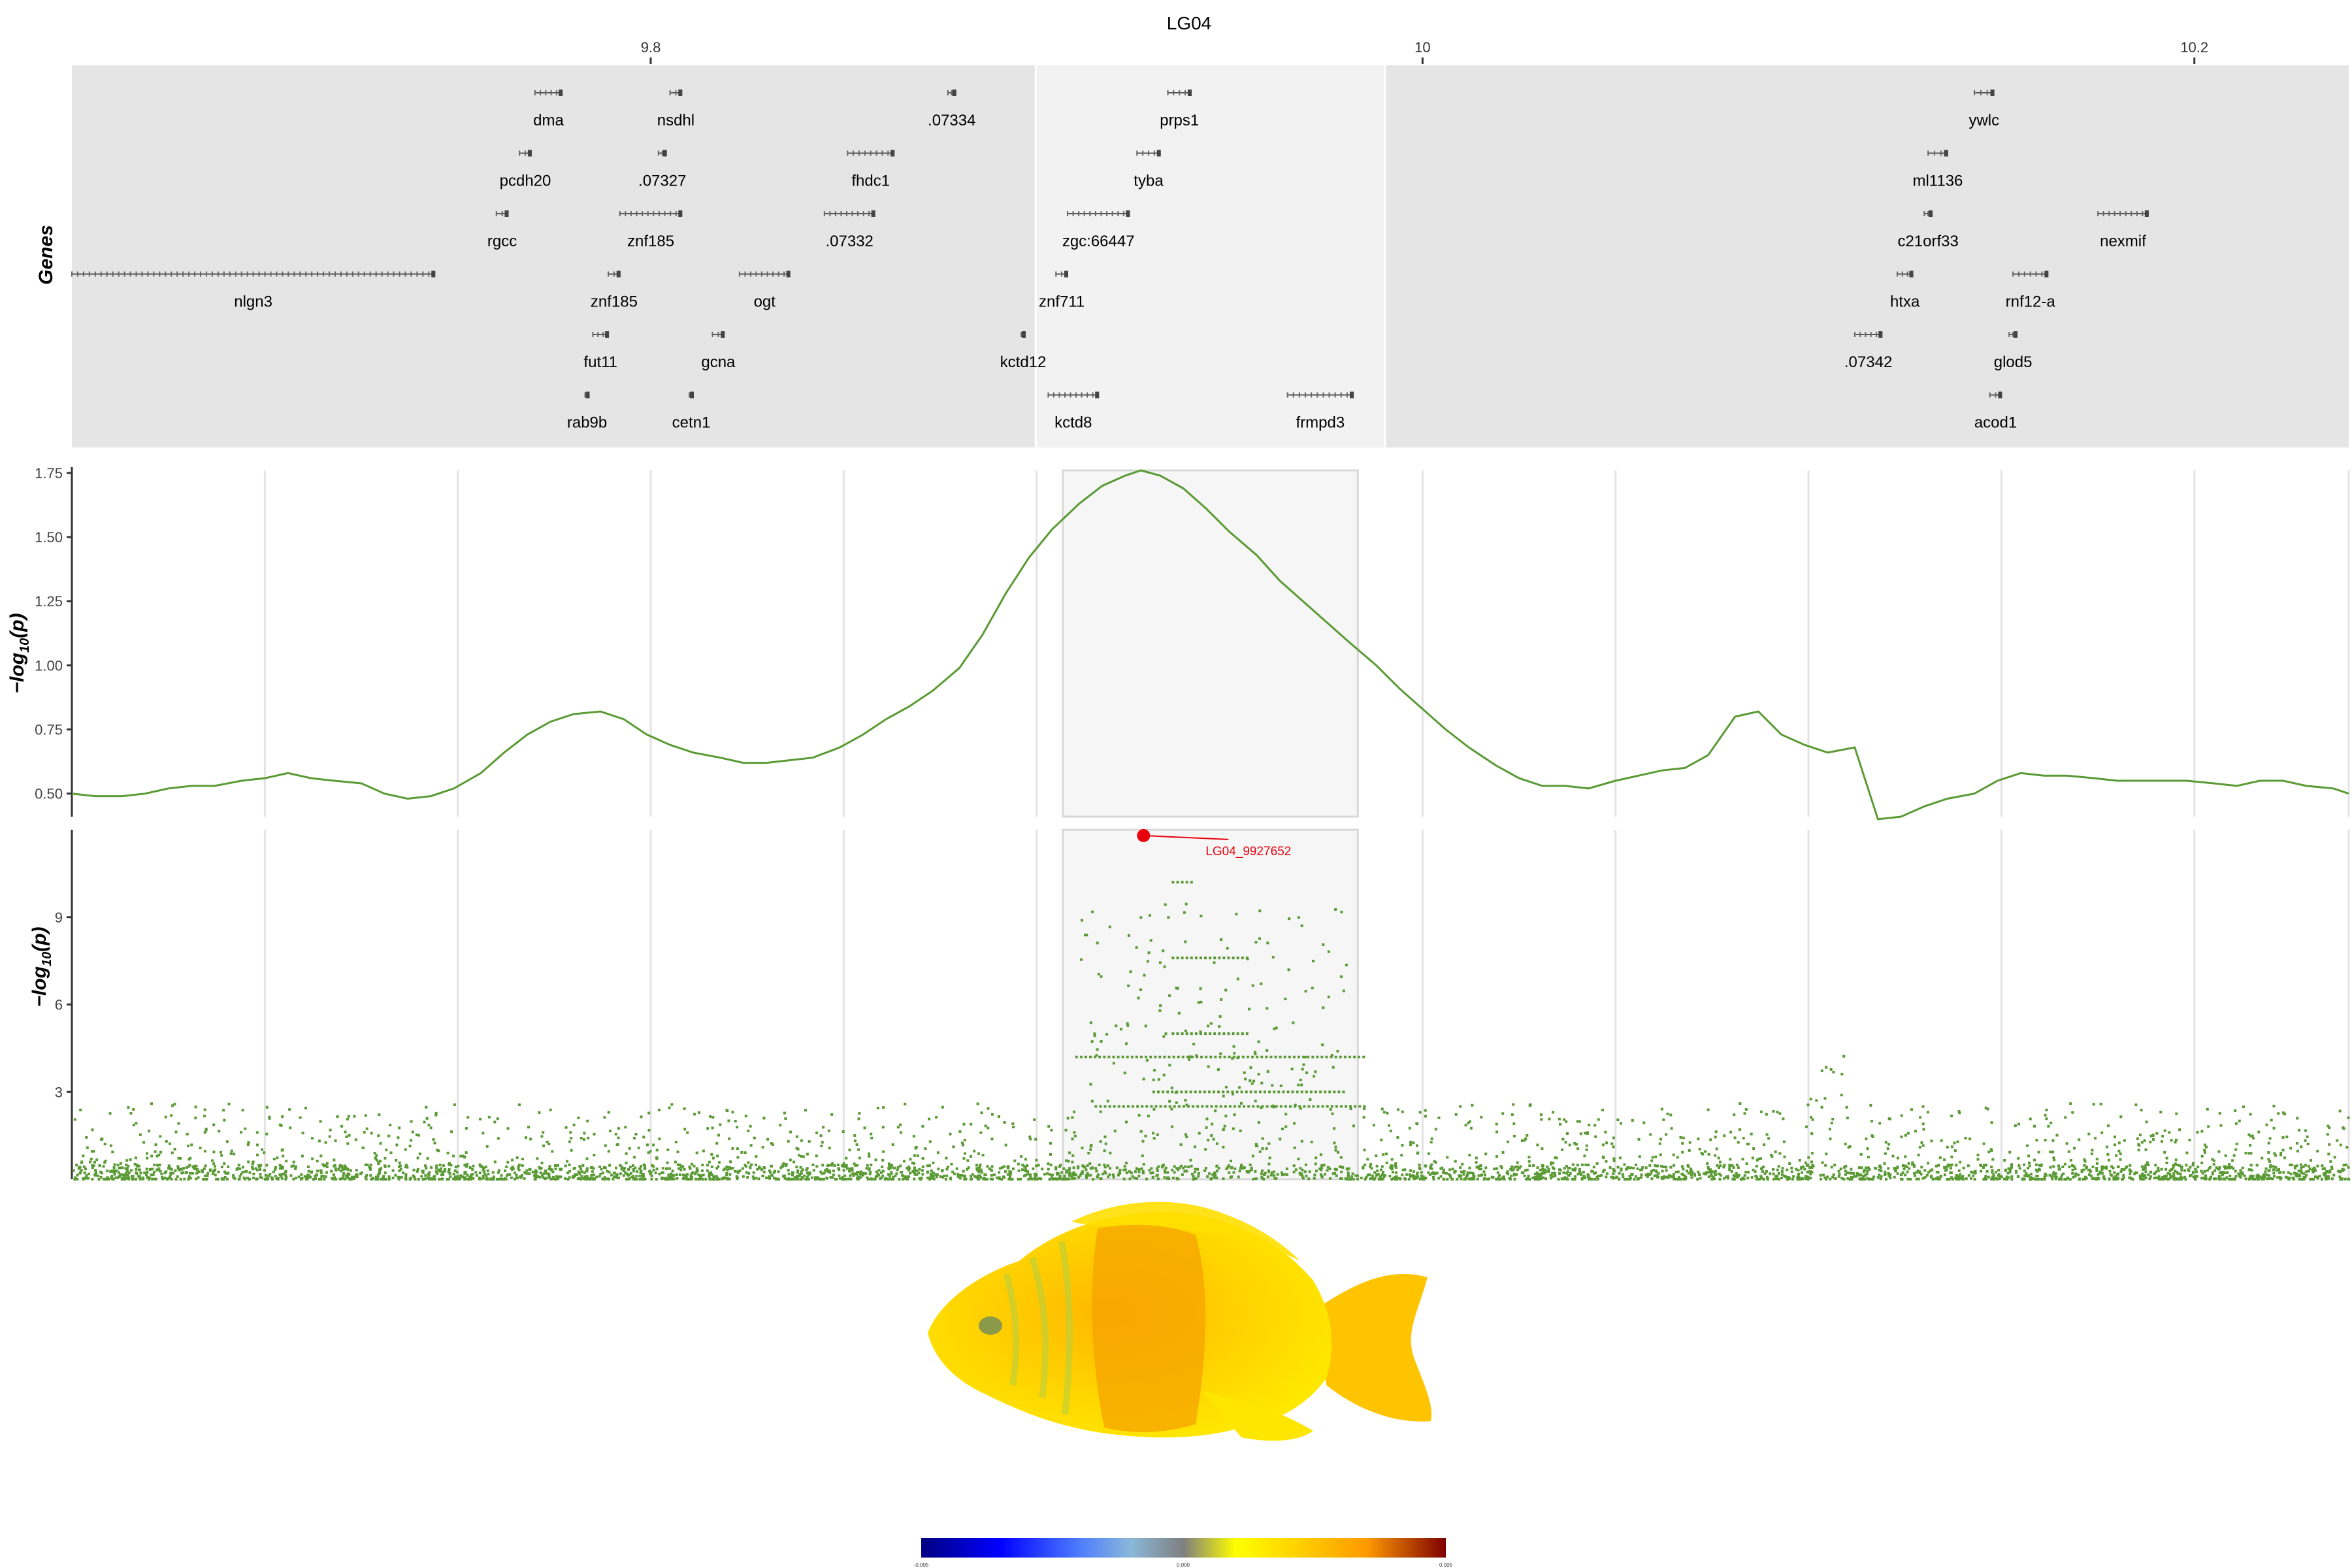  I want to click on colorbar: -0.005 0.000 0.005, so click(1183, 1553).